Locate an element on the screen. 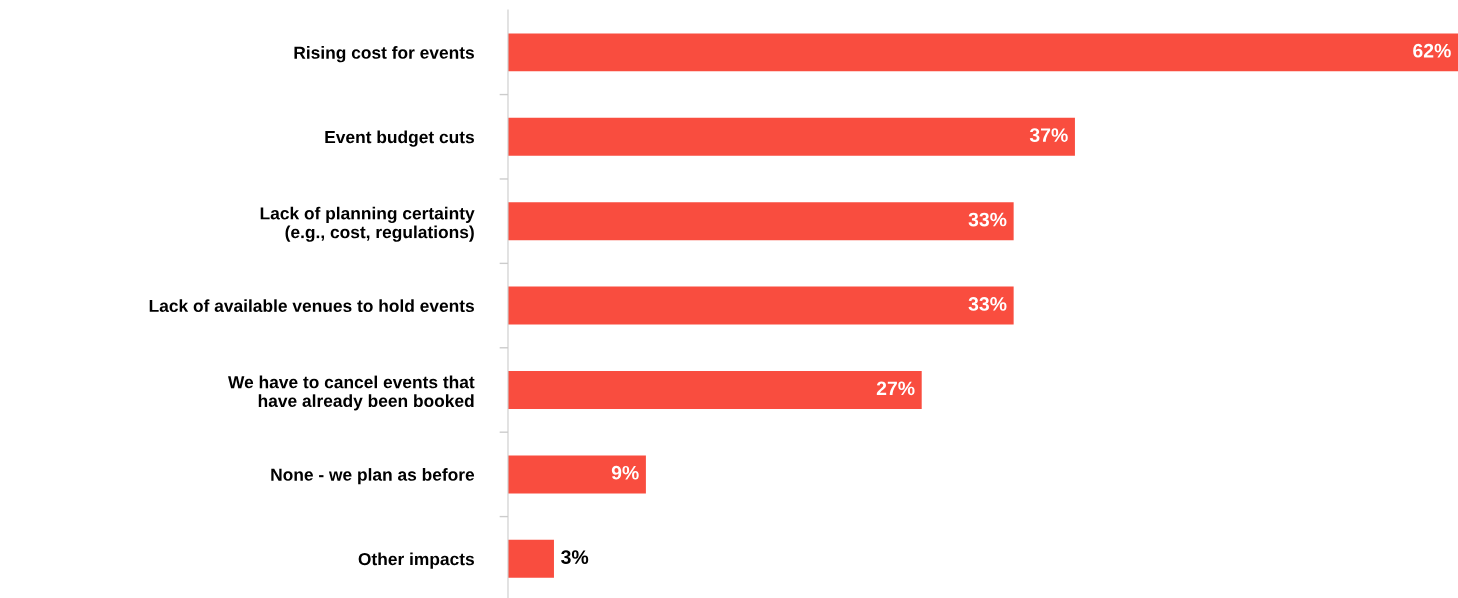  y-tick-label: None - we plan as before is located at coordinates (373, 476).